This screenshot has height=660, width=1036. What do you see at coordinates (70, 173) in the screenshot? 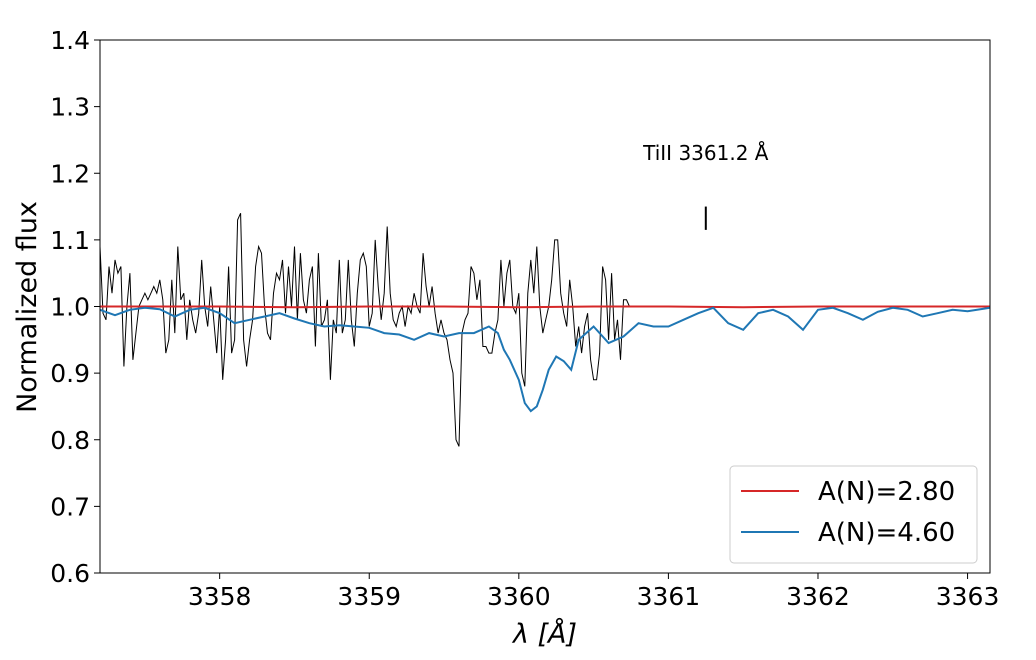
I see `y-tick-label: 1.2` at bounding box center [70, 173].